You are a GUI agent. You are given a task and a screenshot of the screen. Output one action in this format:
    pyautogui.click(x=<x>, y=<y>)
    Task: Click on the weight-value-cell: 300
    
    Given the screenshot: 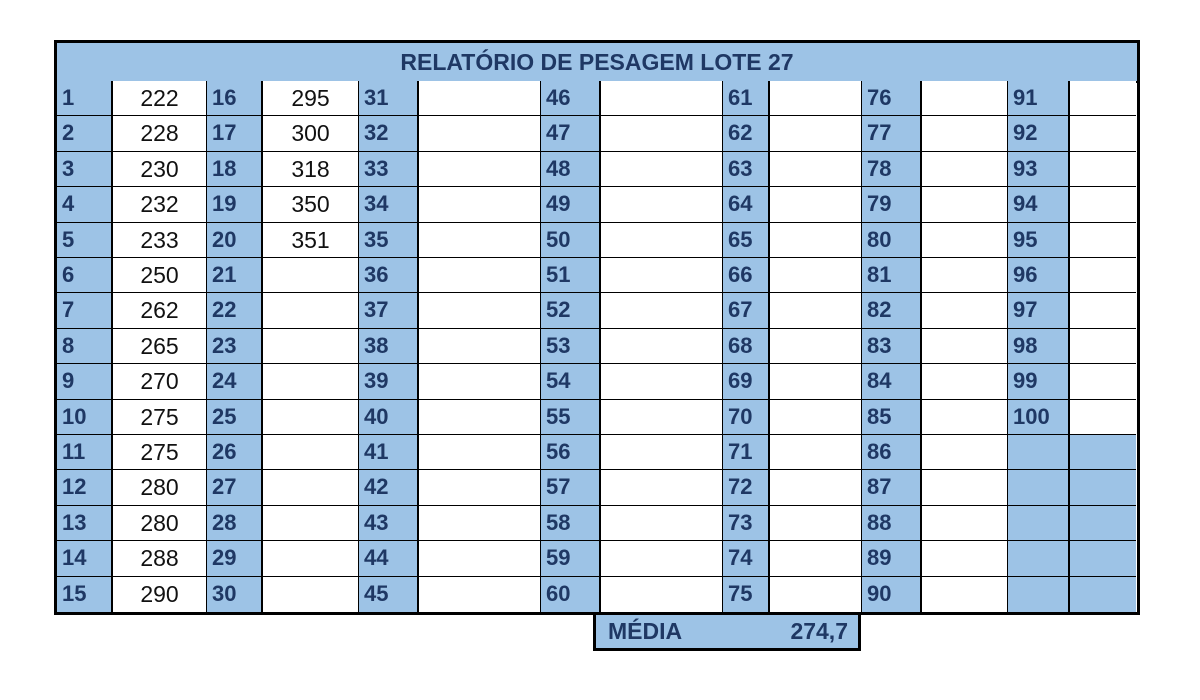 What is the action you would take?
    pyautogui.click(x=311, y=134)
    